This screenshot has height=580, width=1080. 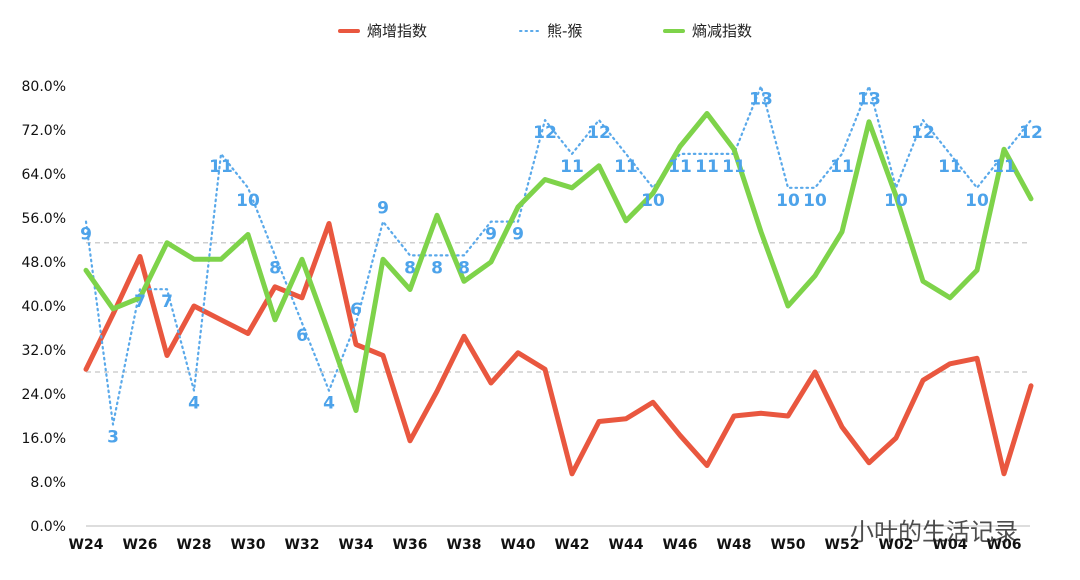 What do you see at coordinates (44, 131) in the screenshot?
I see `y-tick-label: 72.0%` at bounding box center [44, 131].